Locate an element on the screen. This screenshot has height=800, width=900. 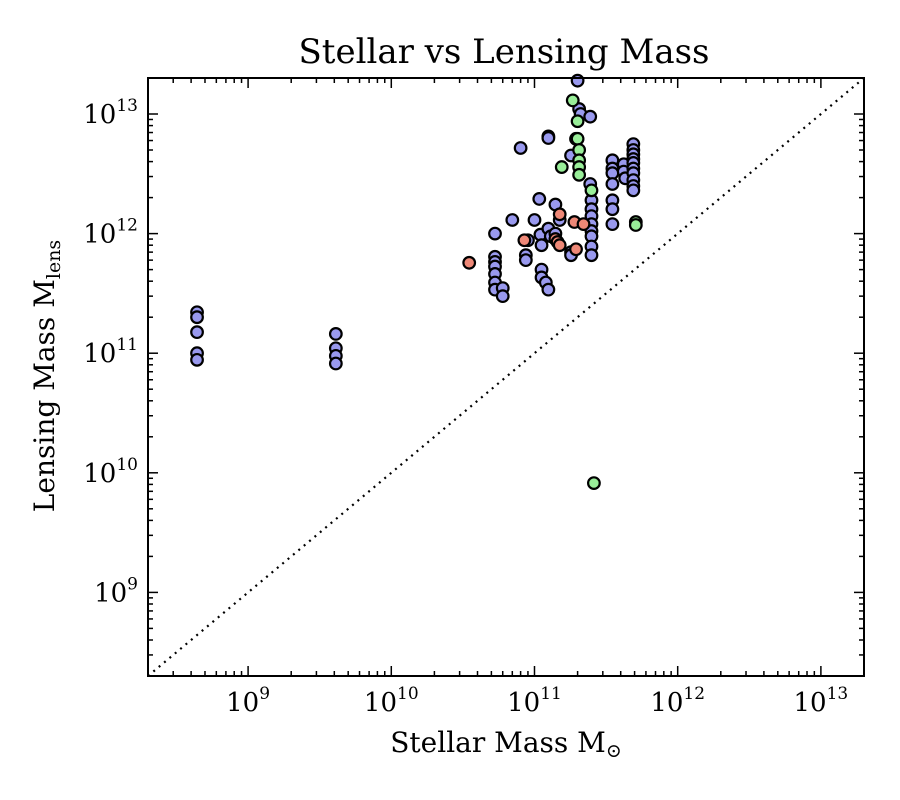
y-axis-label-main: Lensing Mass M is located at coordinates (44, 395).